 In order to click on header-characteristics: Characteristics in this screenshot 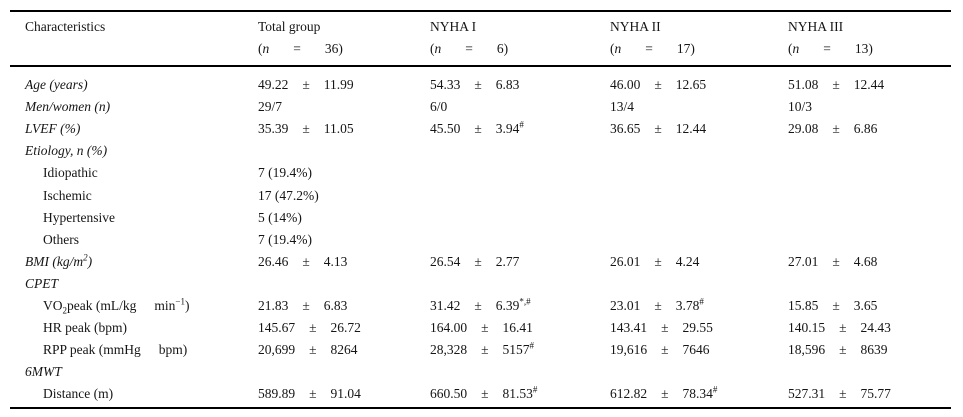, I will do `click(65, 26)`.